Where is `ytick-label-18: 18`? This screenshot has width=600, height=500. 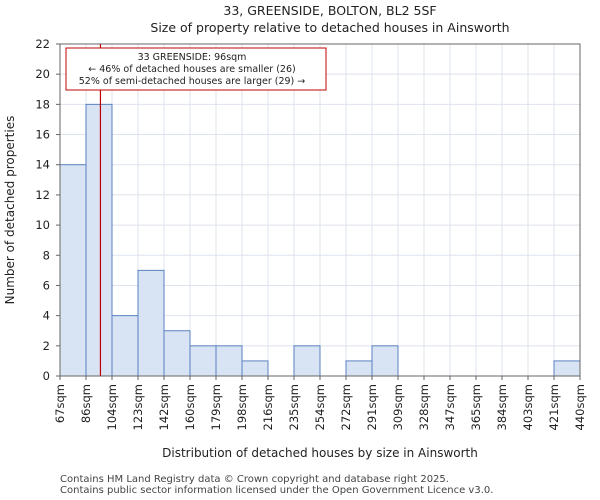 ytick-label-18: 18 is located at coordinates (42, 104).